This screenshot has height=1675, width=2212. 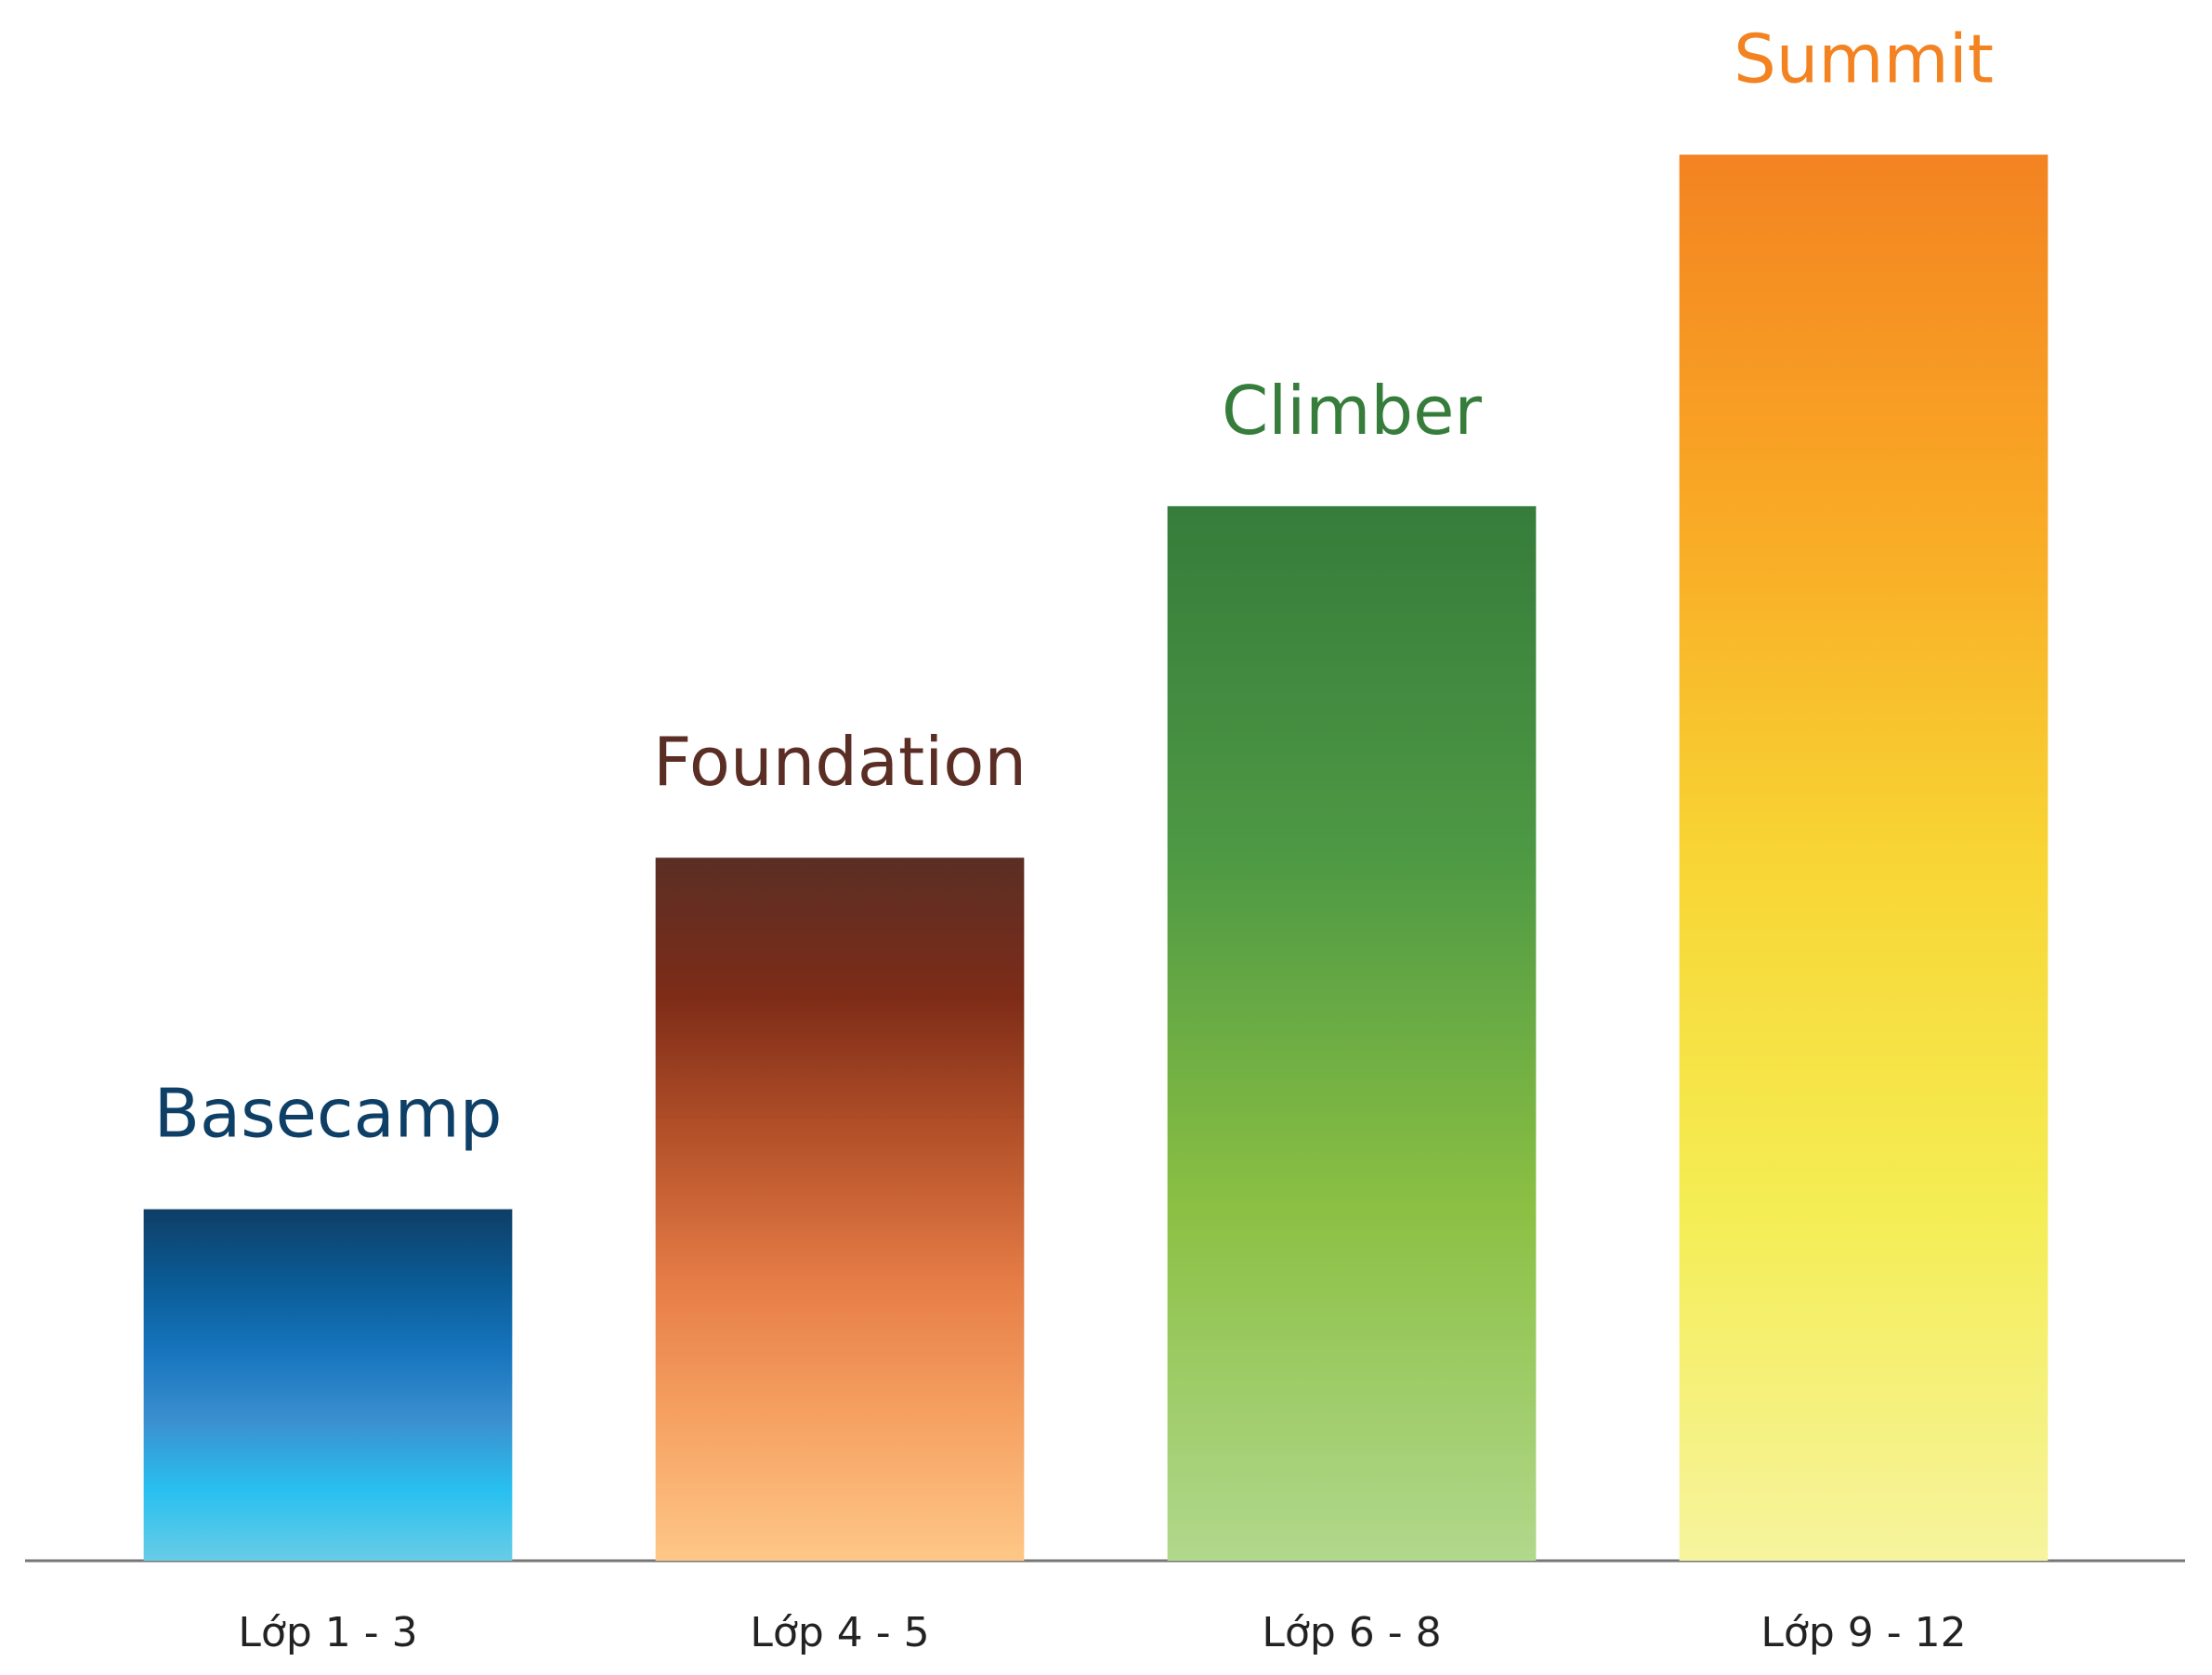 What do you see at coordinates (839, 1632) in the screenshot?
I see `x-tick-label: Lớp 4 - 5` at bounding box center [839, 1632].